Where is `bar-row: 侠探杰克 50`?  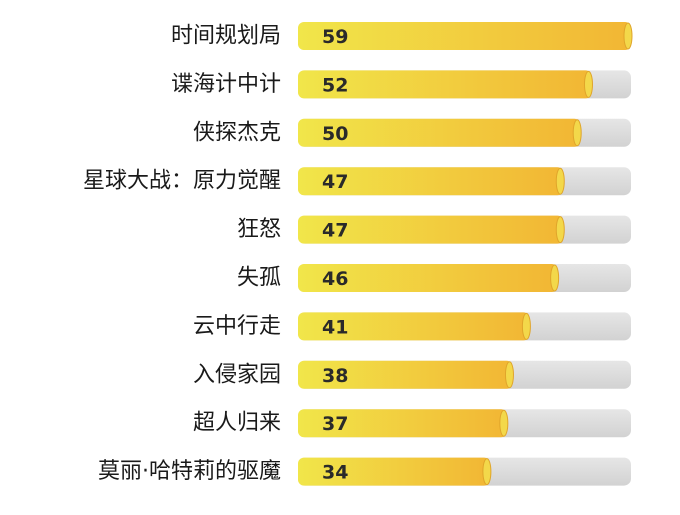 bar-row: 侠探杰克 50 is located at coordinates (412, 132).